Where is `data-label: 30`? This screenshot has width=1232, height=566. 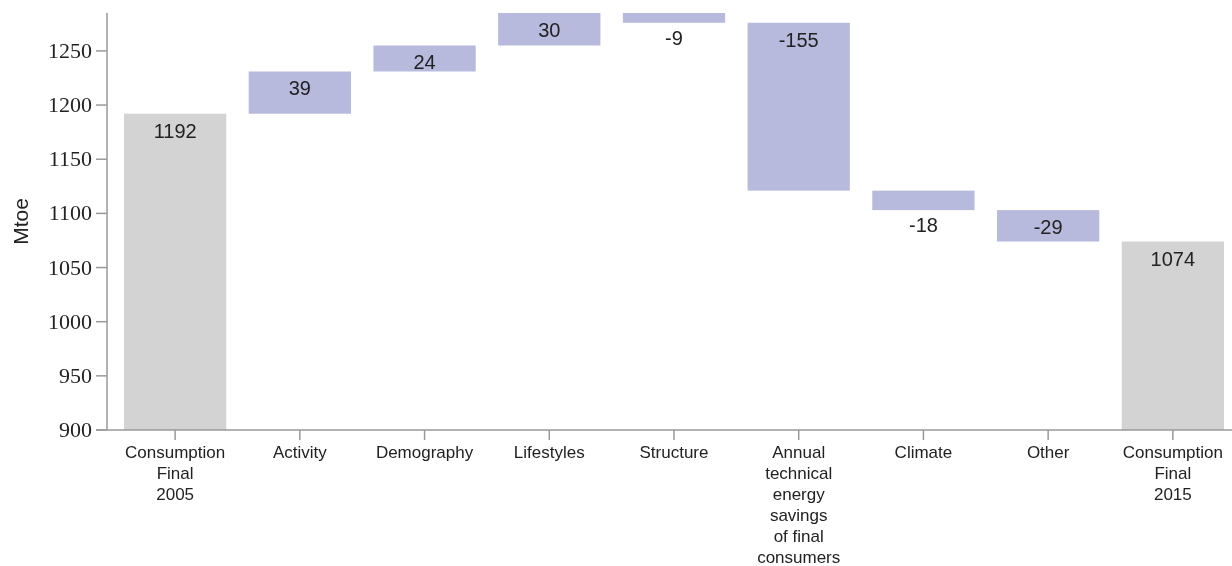 data-label: 30 is located at coordinates (549, 30).